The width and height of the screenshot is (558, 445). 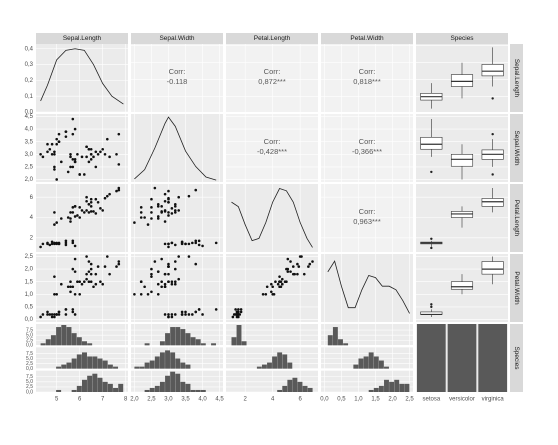 What do you see at coordinates (462, 38) in the screenshot?
I see `strip-label: Species` at bounding box center [462, 38].